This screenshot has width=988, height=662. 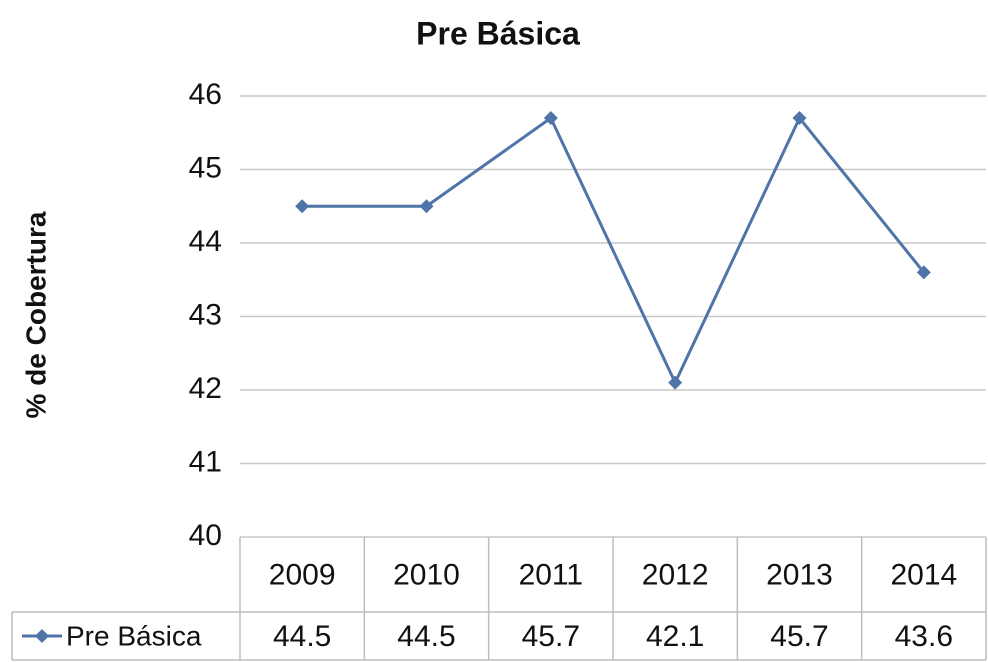 I want to click on table-value: 43.6, so click(x=924, y=636).